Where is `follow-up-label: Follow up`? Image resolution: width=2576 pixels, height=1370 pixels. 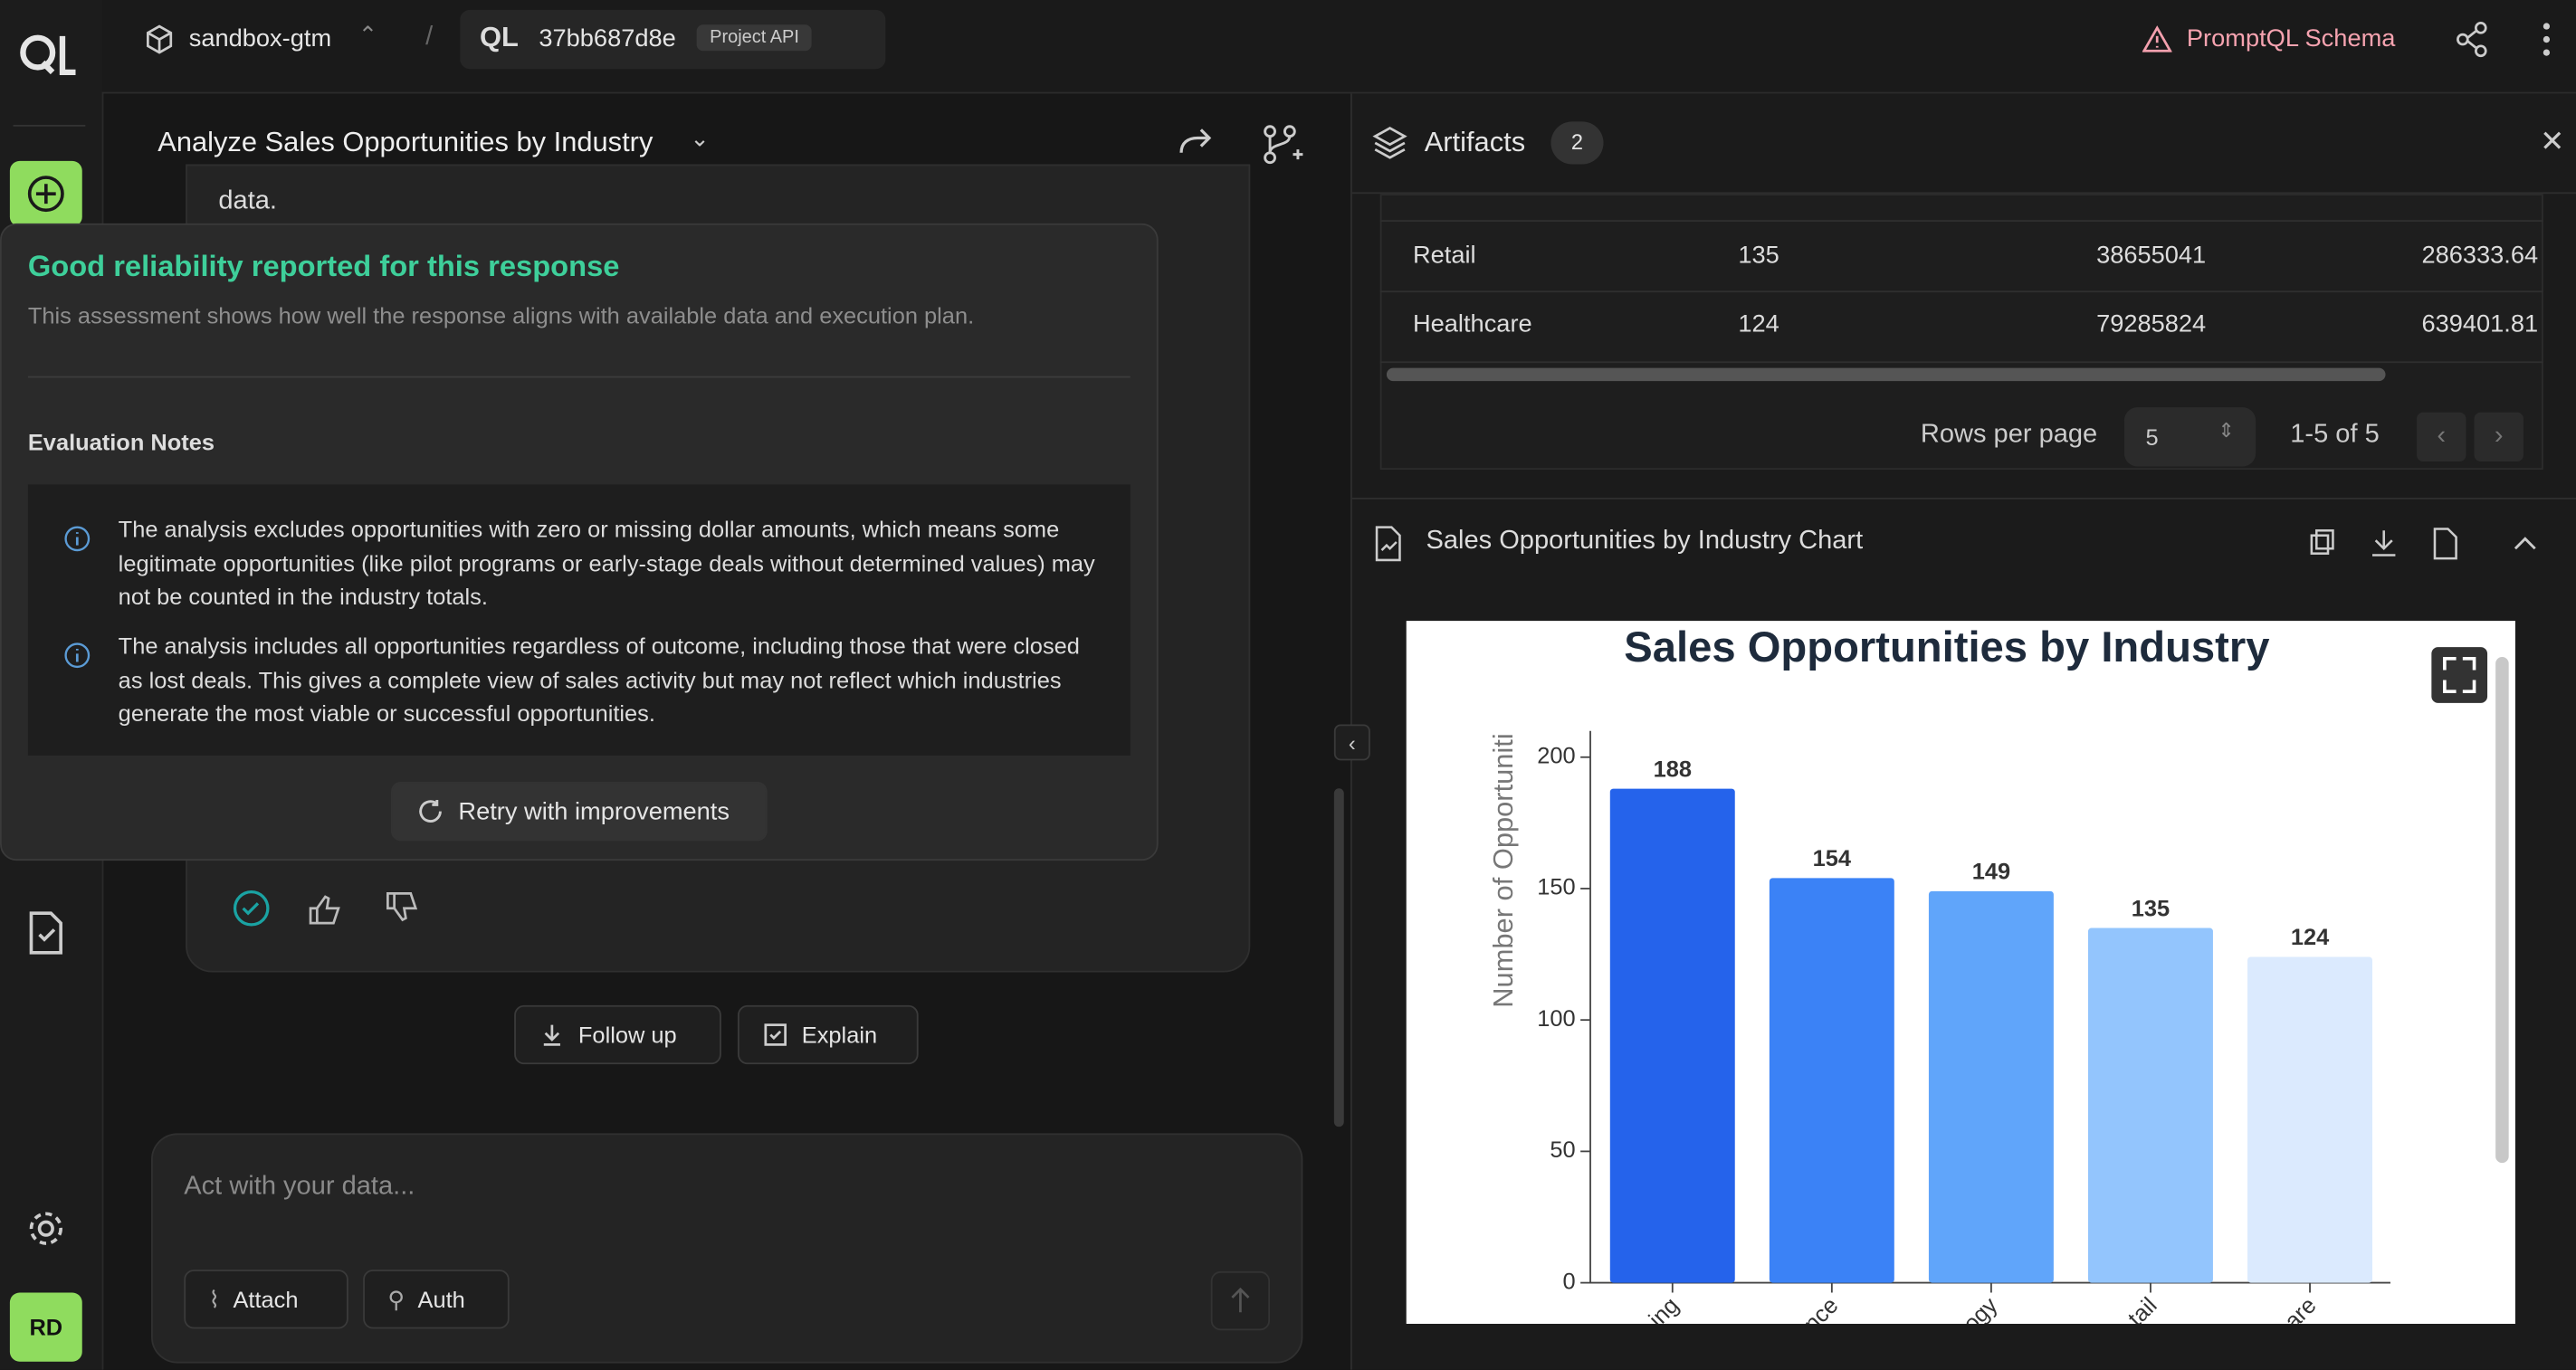
follow-up-label: Follow up is located at coordinates (627, 1035).